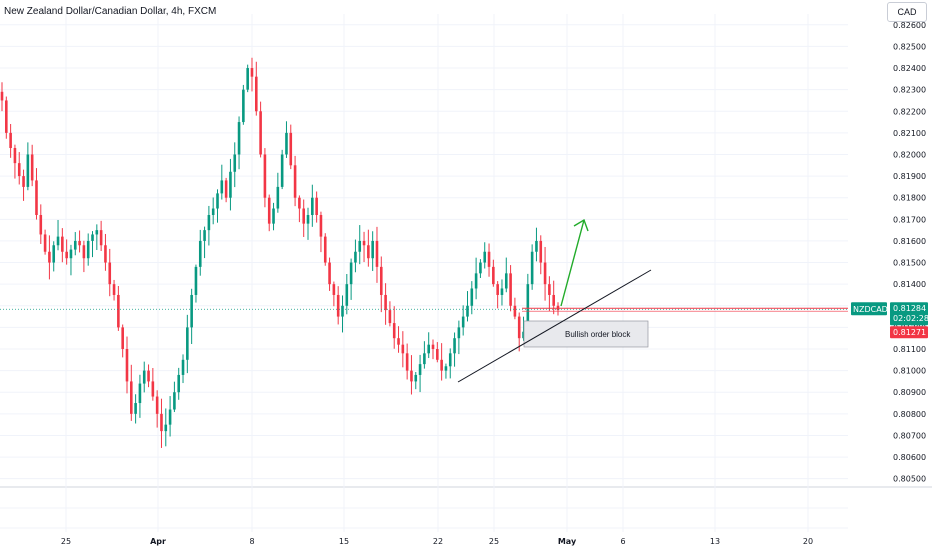 The height and width of the screenshot is (550, 932). What do you see at coordinates (909, 219) in the screenshot?
I see `y-tick-label: 0.81700` at bounding box center [909, 219].